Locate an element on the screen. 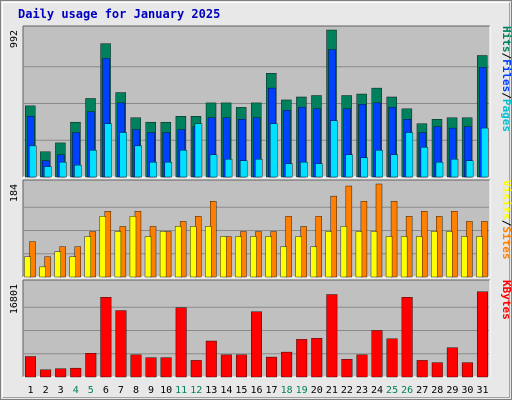 The image size is (512, 400). day-label: 7 is located at coordinates (121, 390).